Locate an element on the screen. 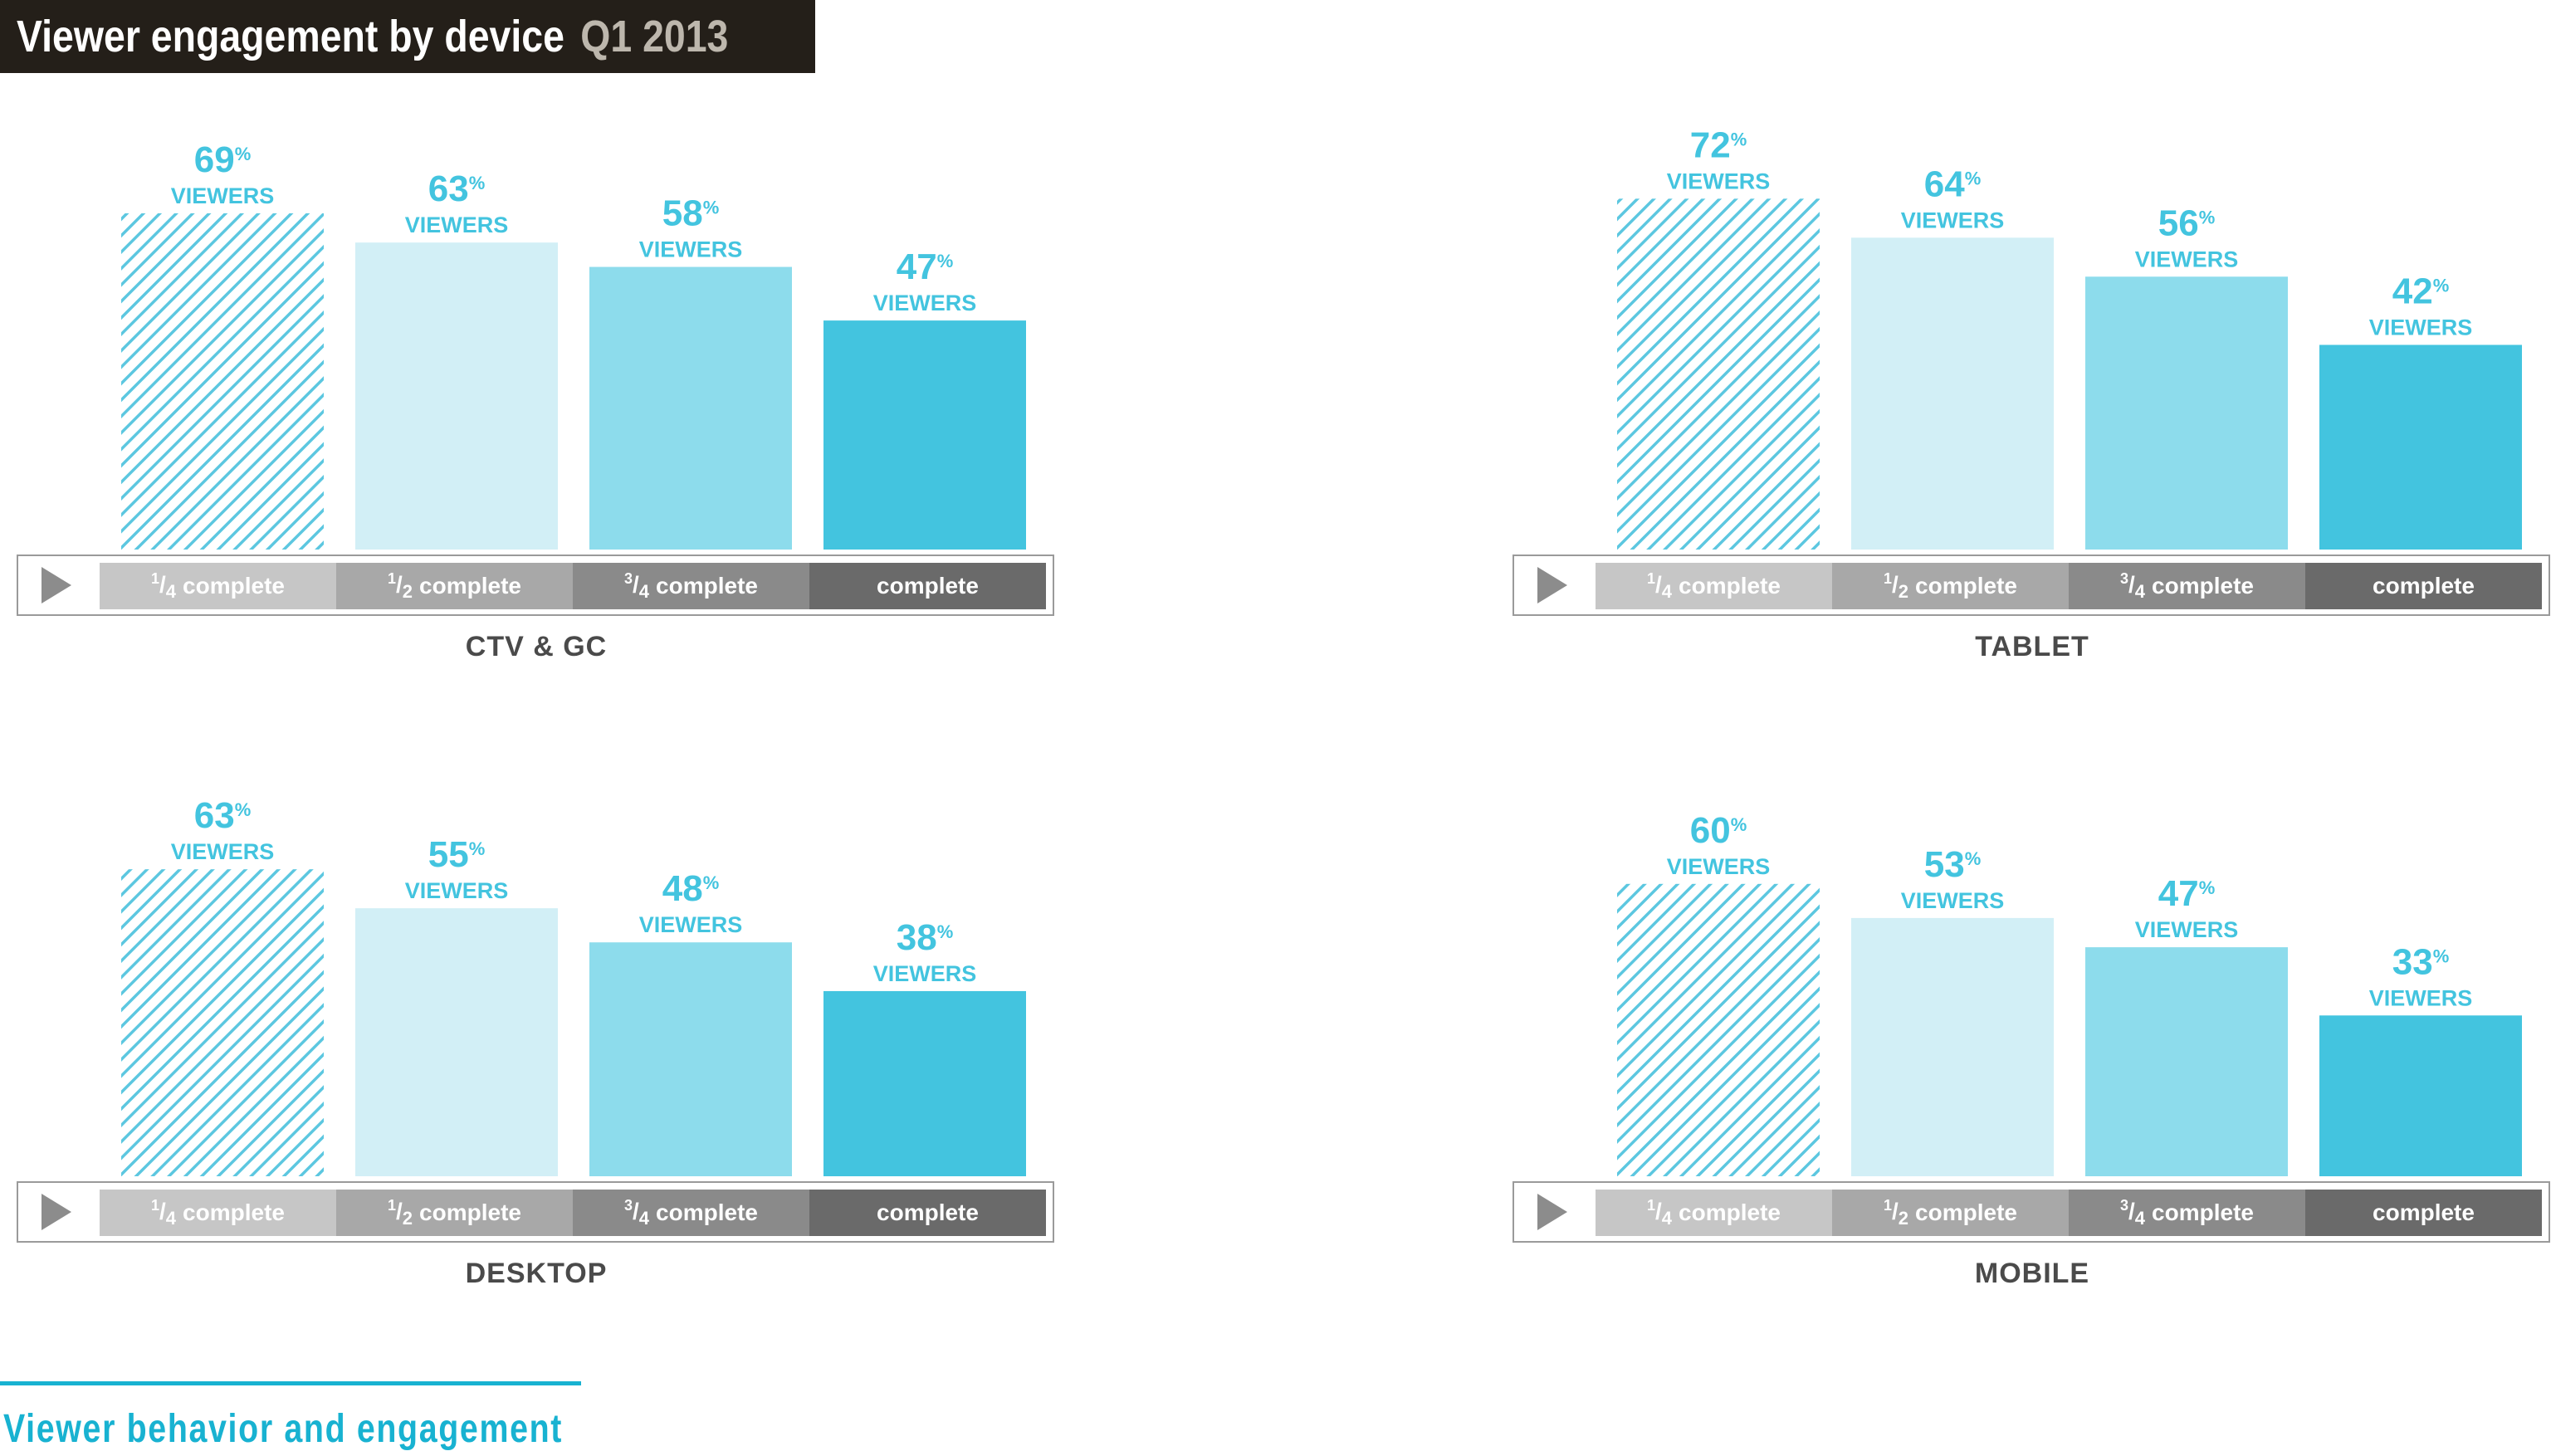 This screenshot has width=2551, height=1456. device-label: DESKTOP is located at coordinates (536, 1273).